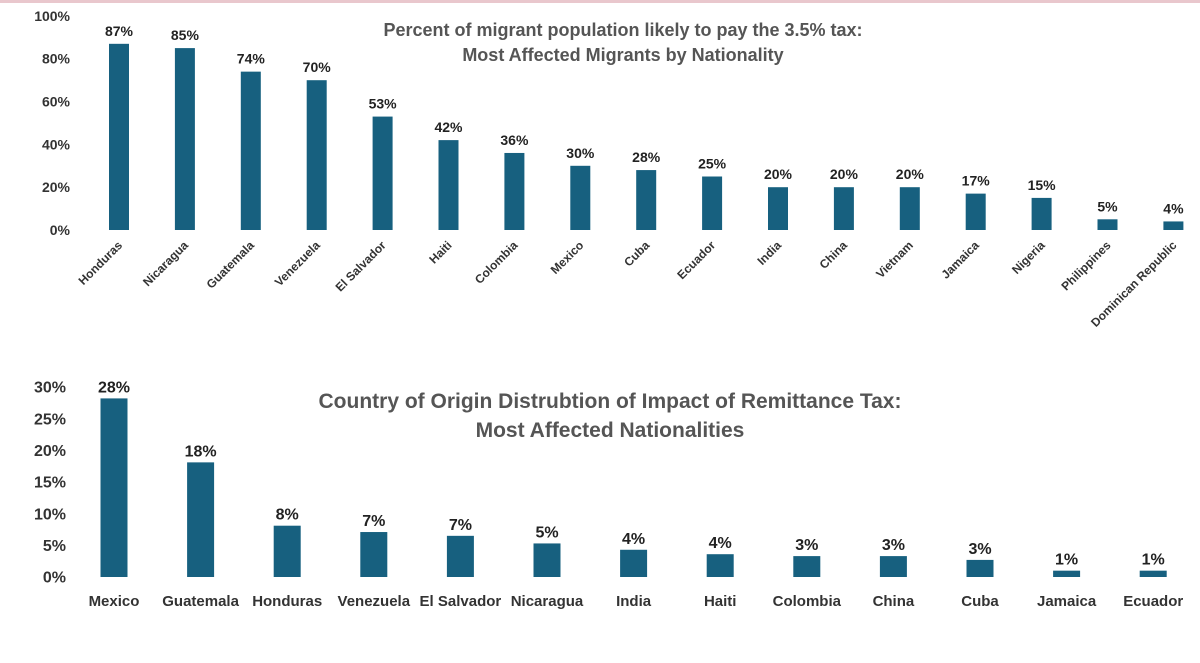 This screenshot has width=1200, height=663. What do you see at coordinates (894, 601) in the screenshot?
I see `category-label: China` at bounding box center [894, 601].